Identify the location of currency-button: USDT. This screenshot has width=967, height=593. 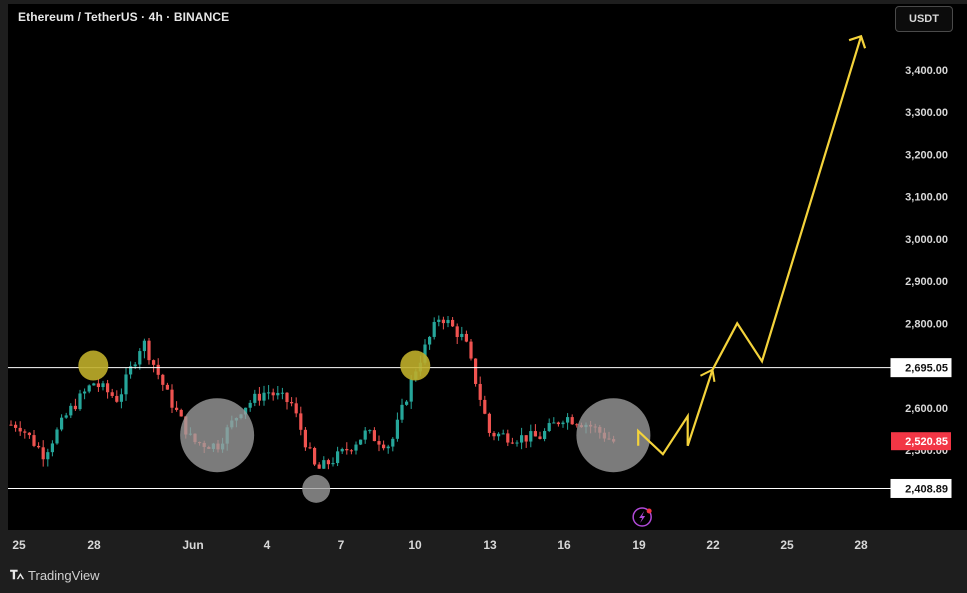
(924, 19).